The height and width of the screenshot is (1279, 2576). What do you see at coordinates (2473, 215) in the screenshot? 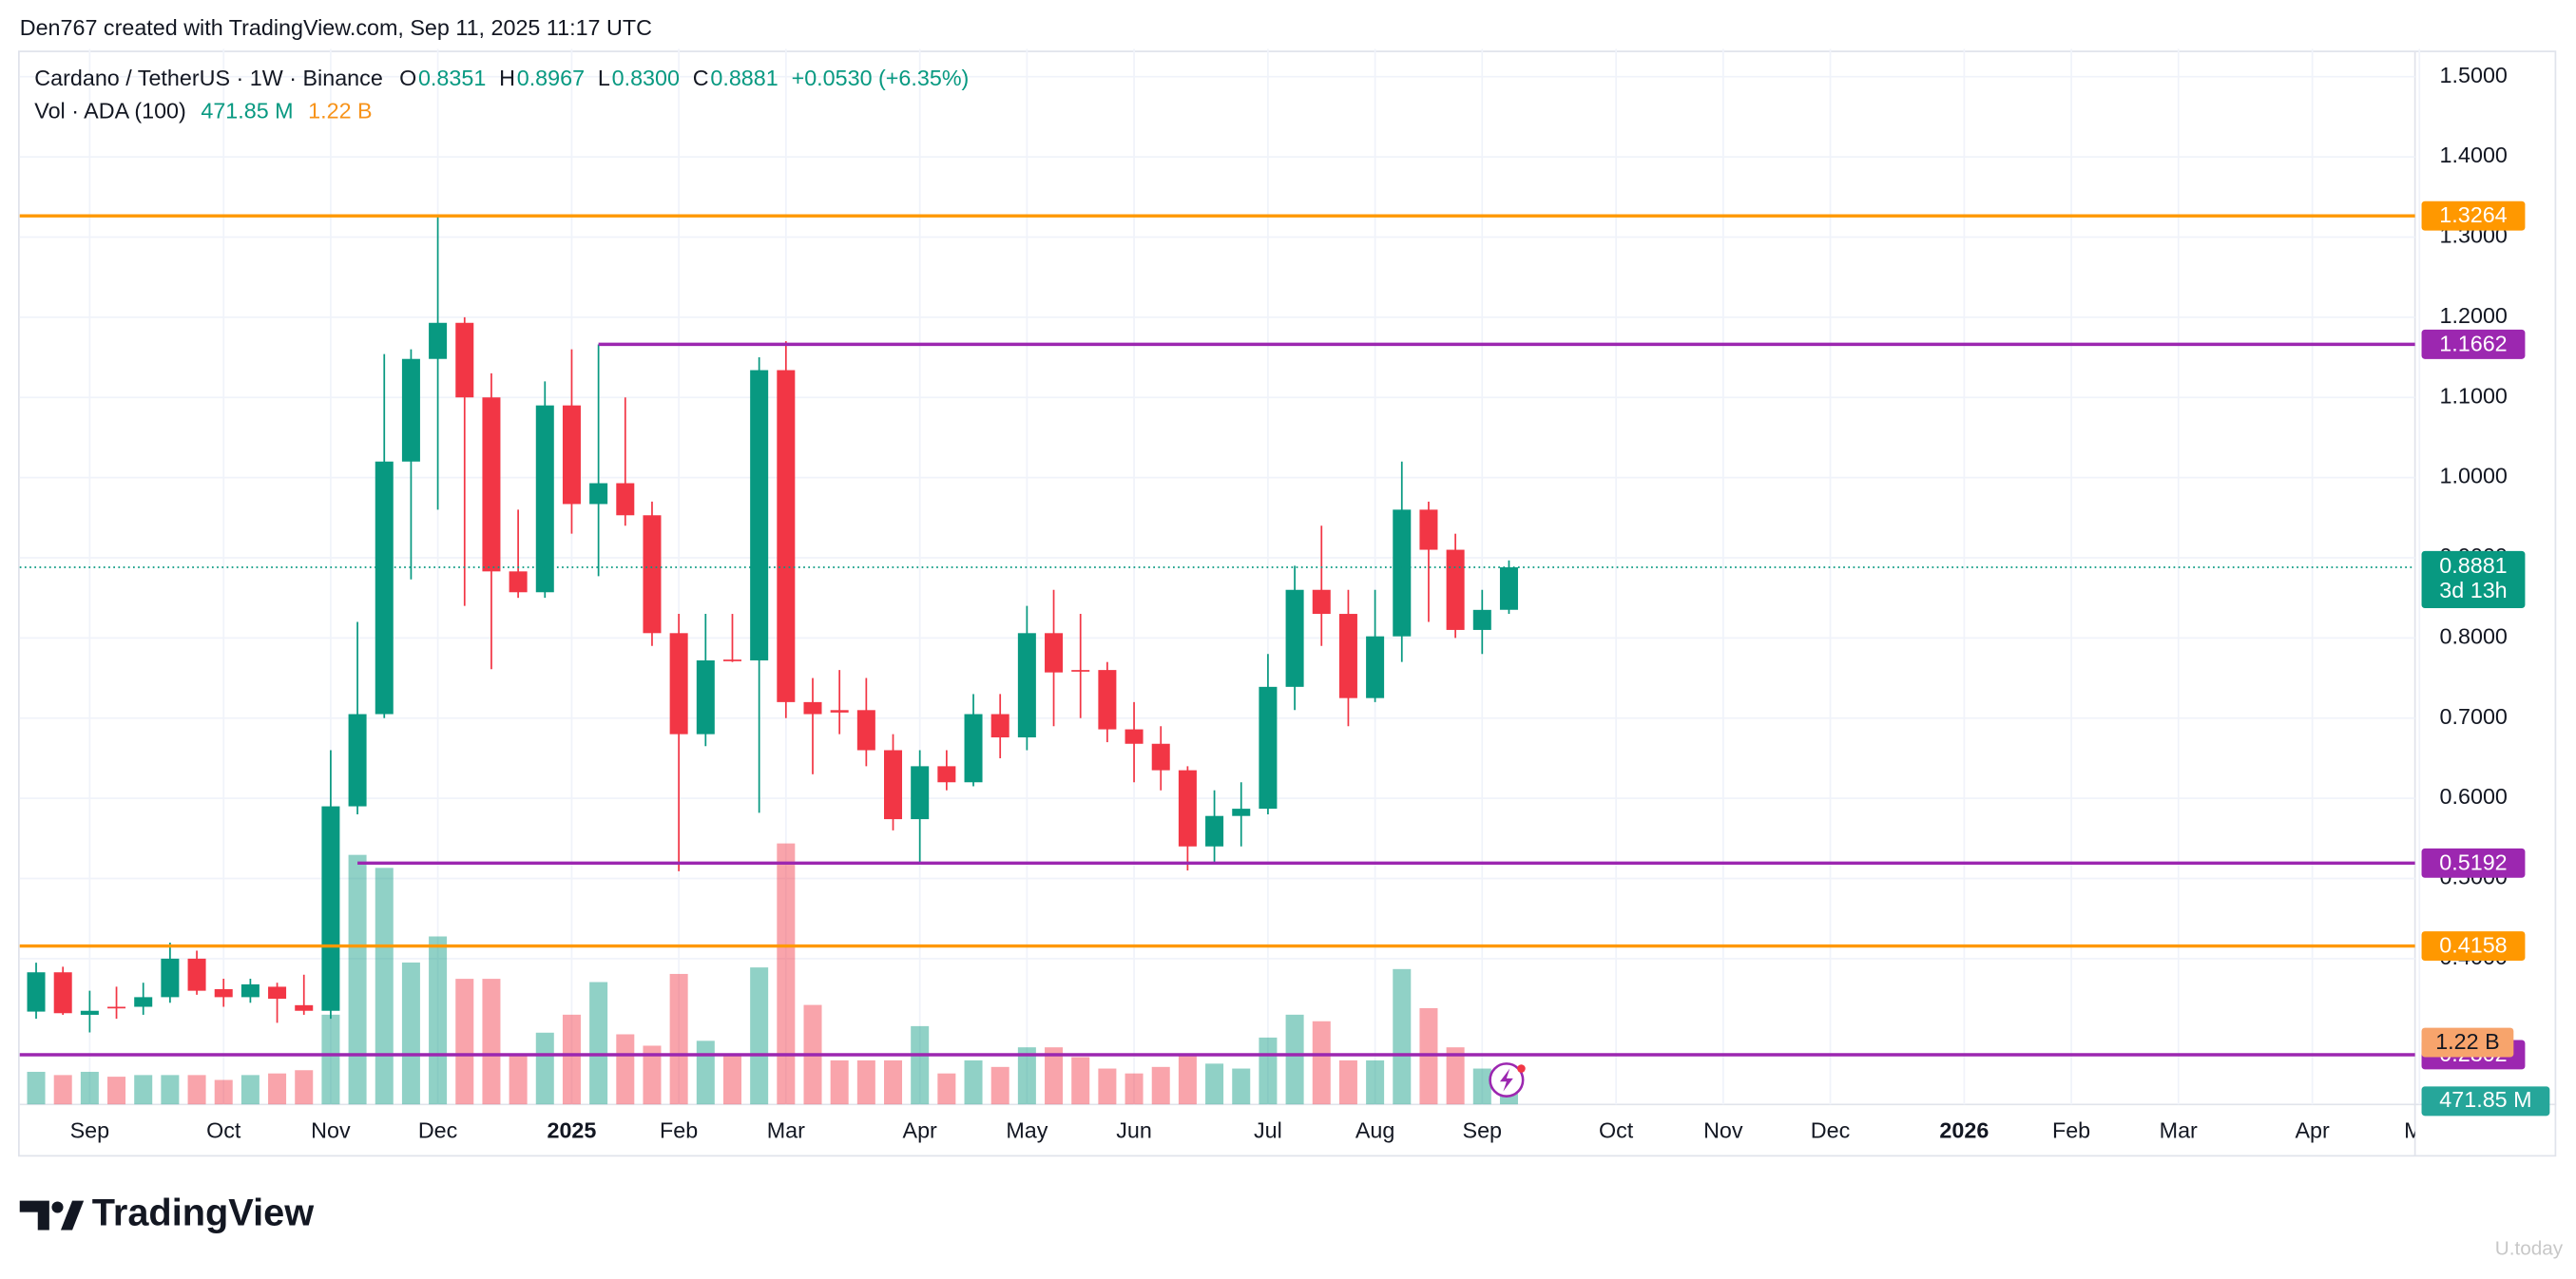
I see `price-line-box` at bounding box center [2473, 215].